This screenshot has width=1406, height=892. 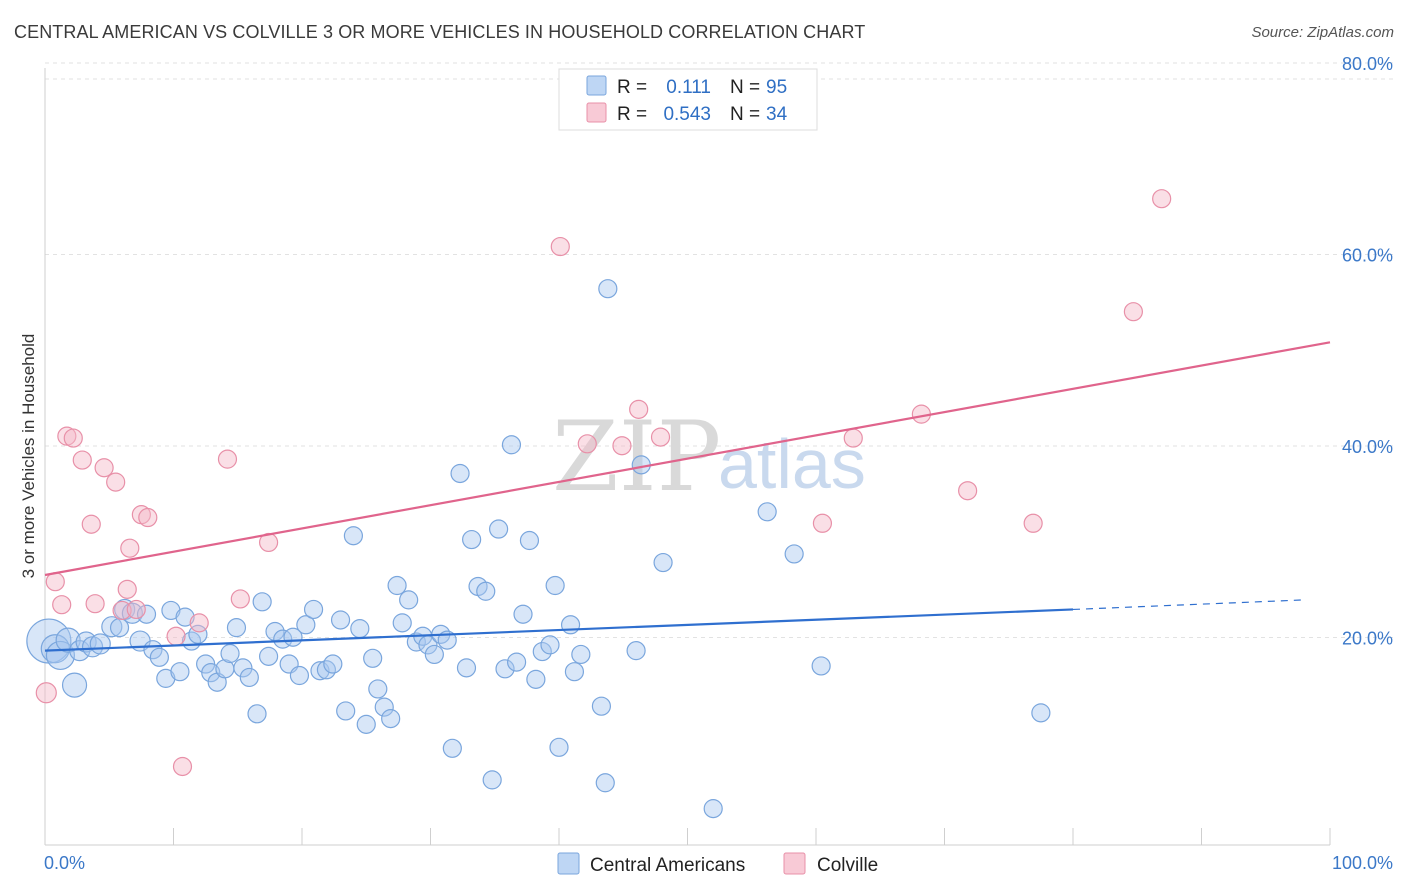 I want to click on legend-r-label: R =, so click(x=632, y=87).